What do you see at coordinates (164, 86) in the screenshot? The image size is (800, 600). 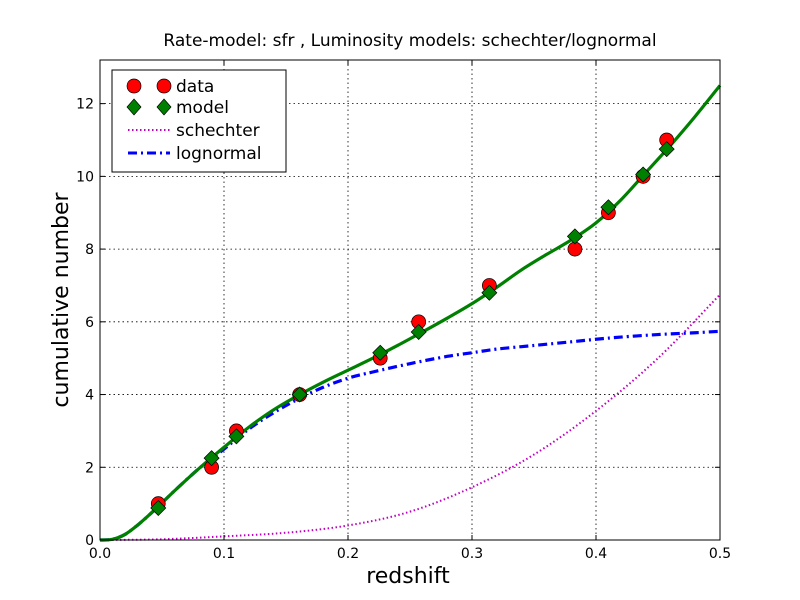 I see `legend-data-marker-right` at bounding box center [164, 86].